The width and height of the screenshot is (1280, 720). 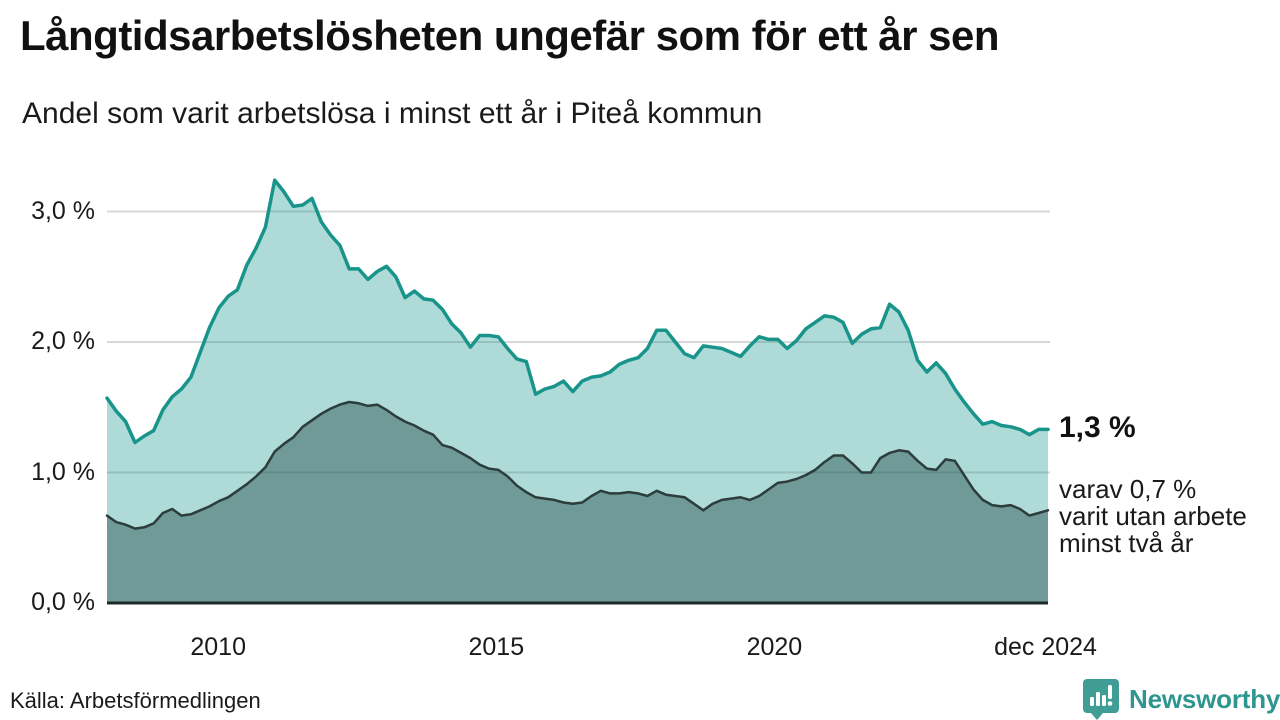 I want to click on annotation-line-2: varit utan arbete, so click(x=1153, y=516).